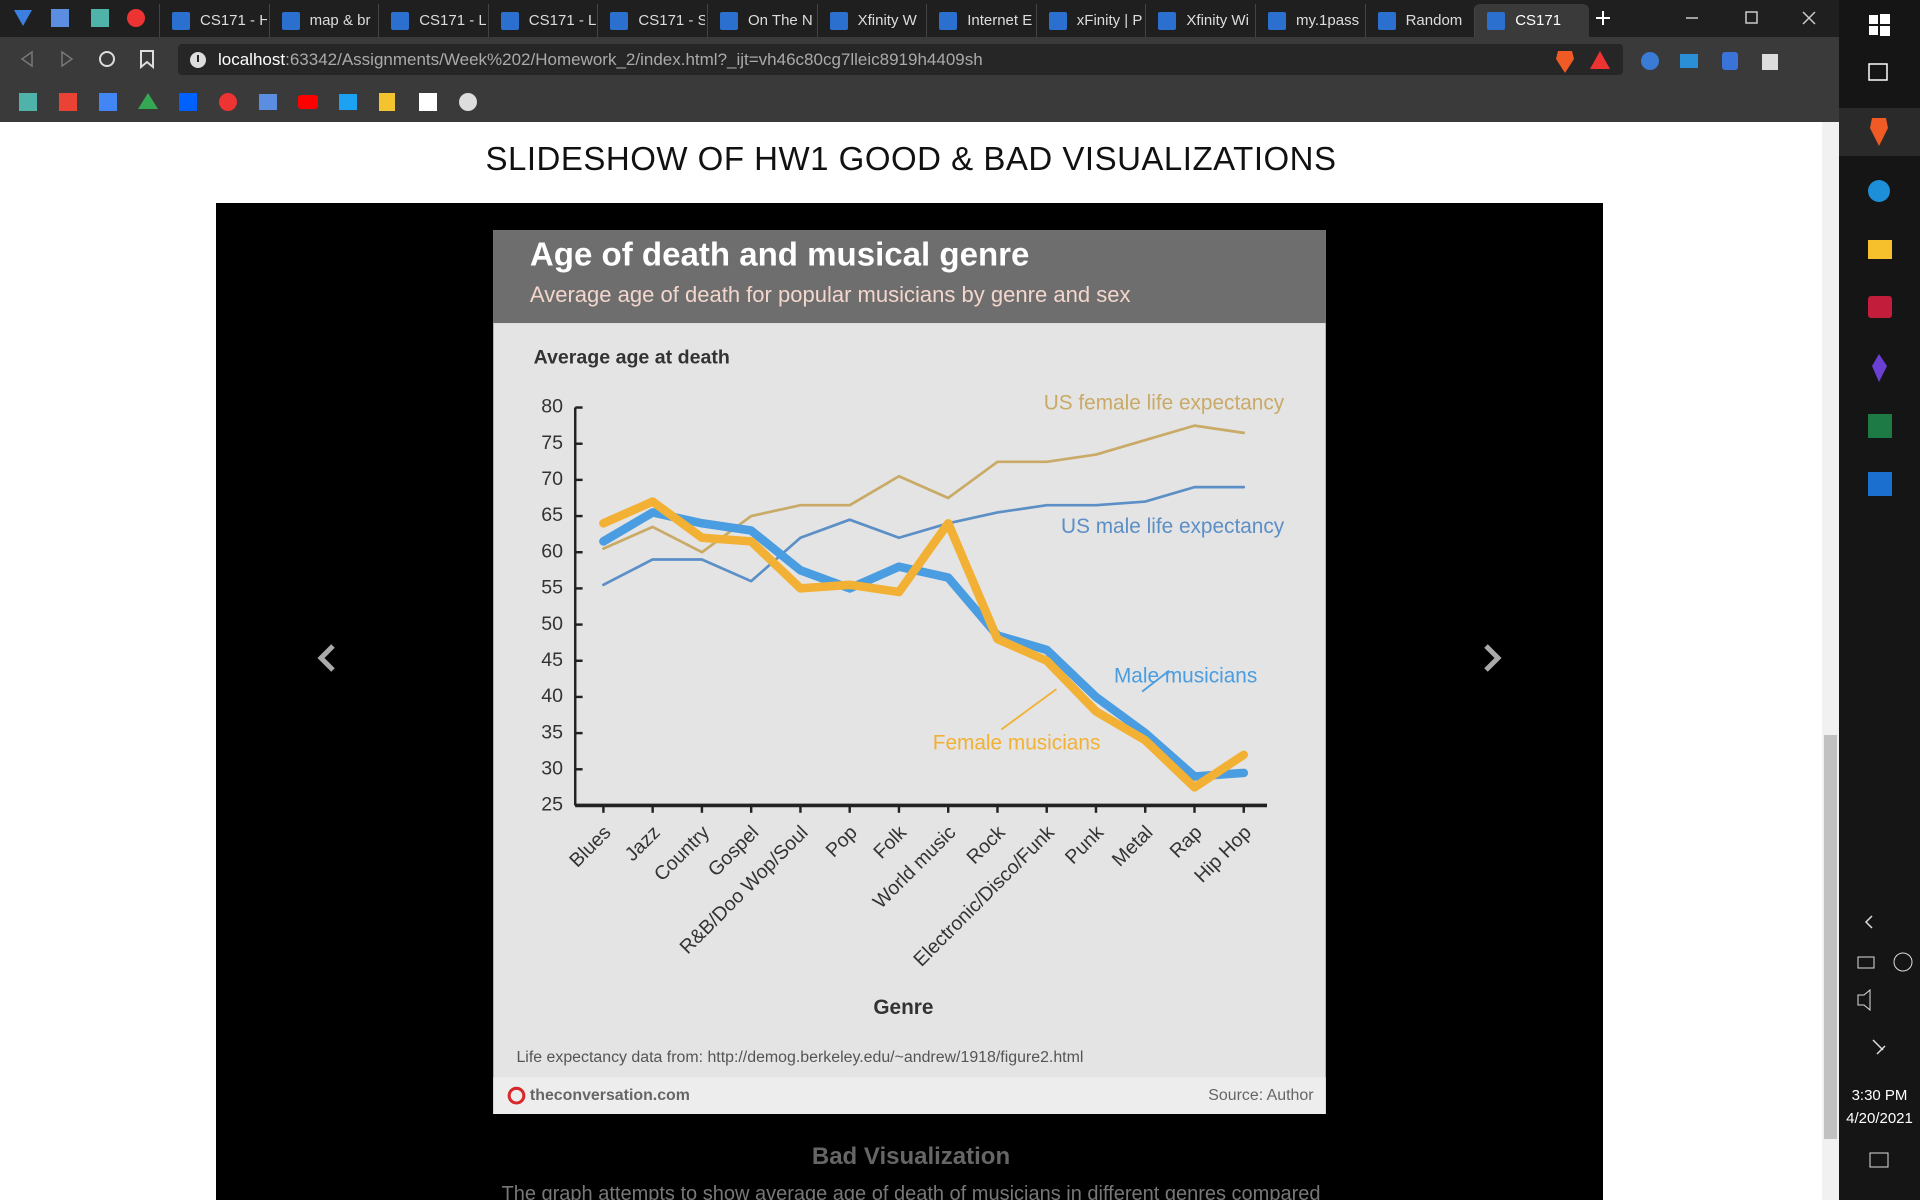 This screenshot has width=1920, height=1200. What do you see at coordinates (1261, 1095) in the screenshot?
I see `source: Source: Author` at bounding box center [1261, 1095].